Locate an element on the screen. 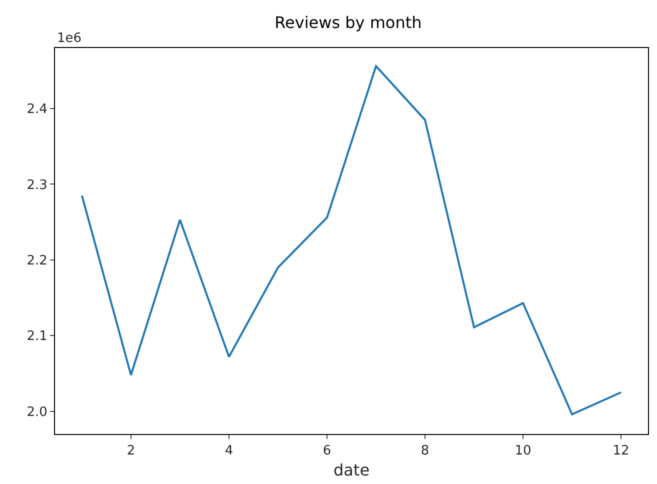 The height and width of the screenshot is (484, 657). y-tick-label: 2.0 is located at coordinates (37, 412).